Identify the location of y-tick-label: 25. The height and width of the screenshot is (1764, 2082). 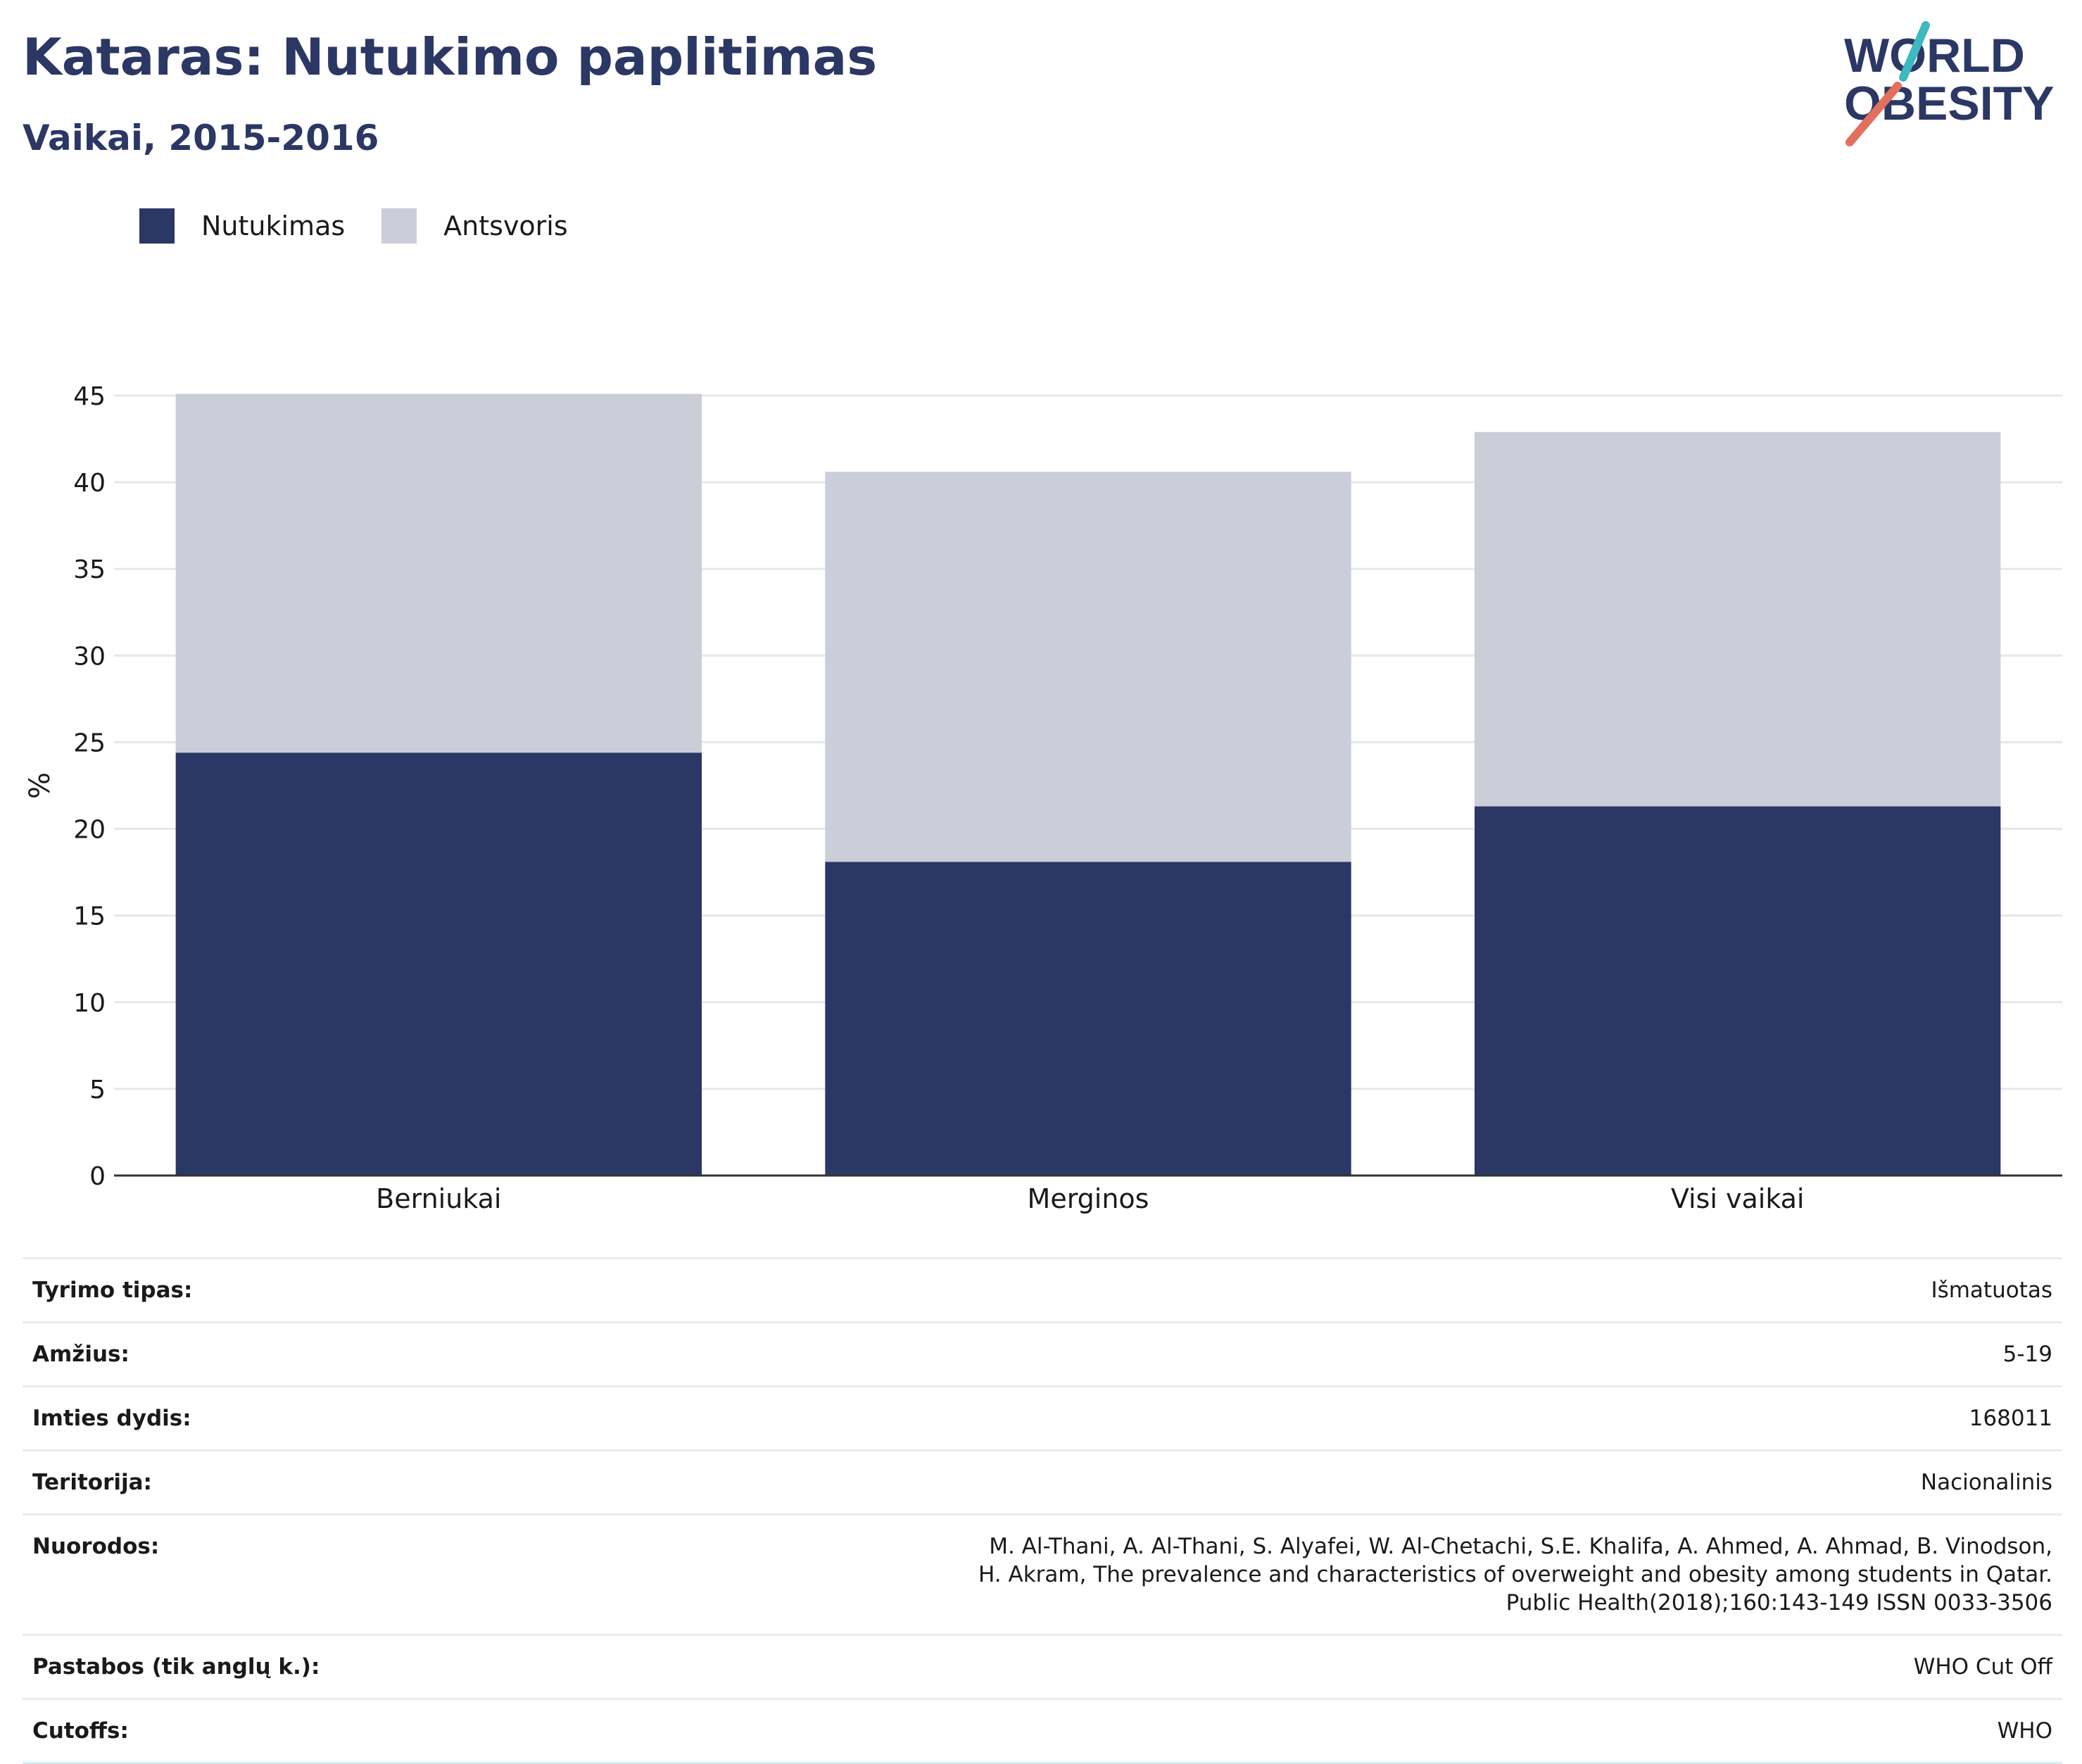
(89, 743).